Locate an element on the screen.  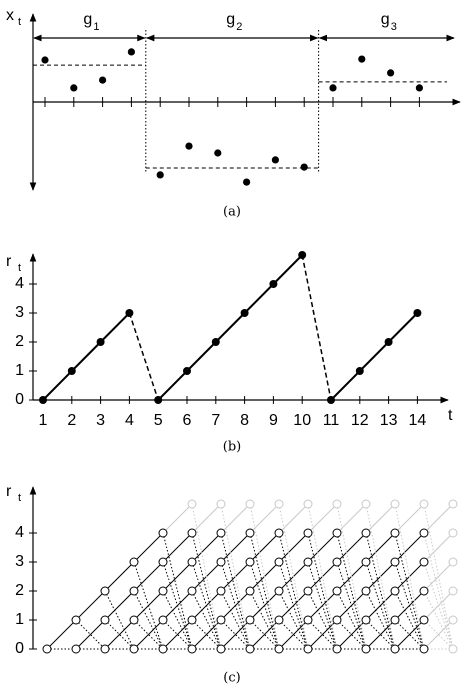
y-tick-label: 1 is located at coordinates (19, 619).